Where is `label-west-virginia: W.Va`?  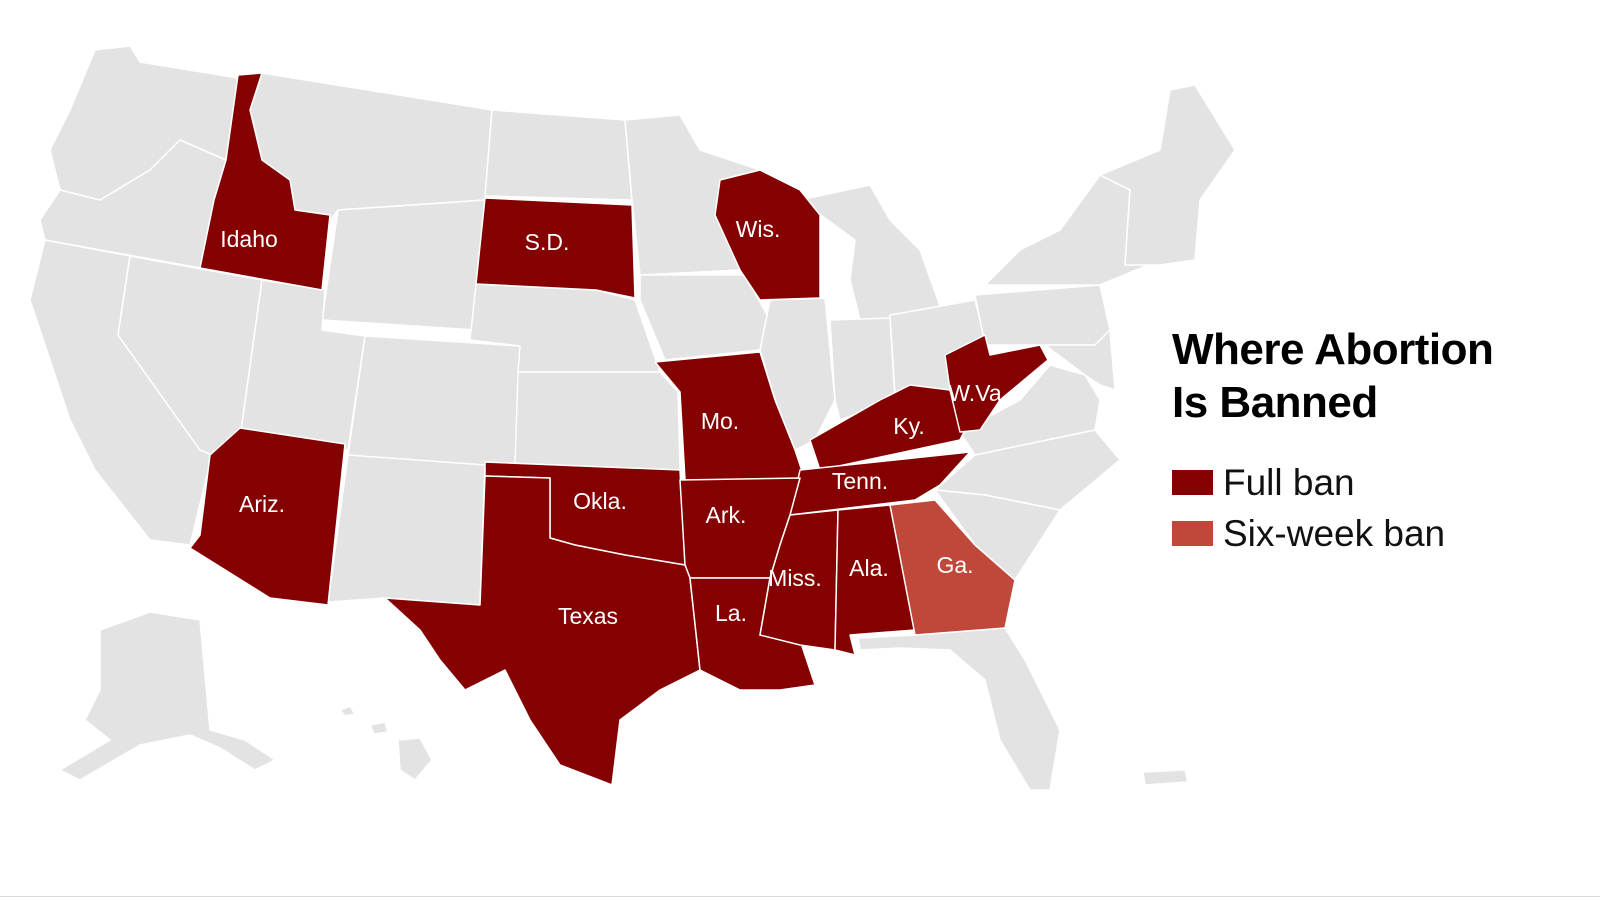 label-west-virginia: W.Va is located at coordinates (974, 393).